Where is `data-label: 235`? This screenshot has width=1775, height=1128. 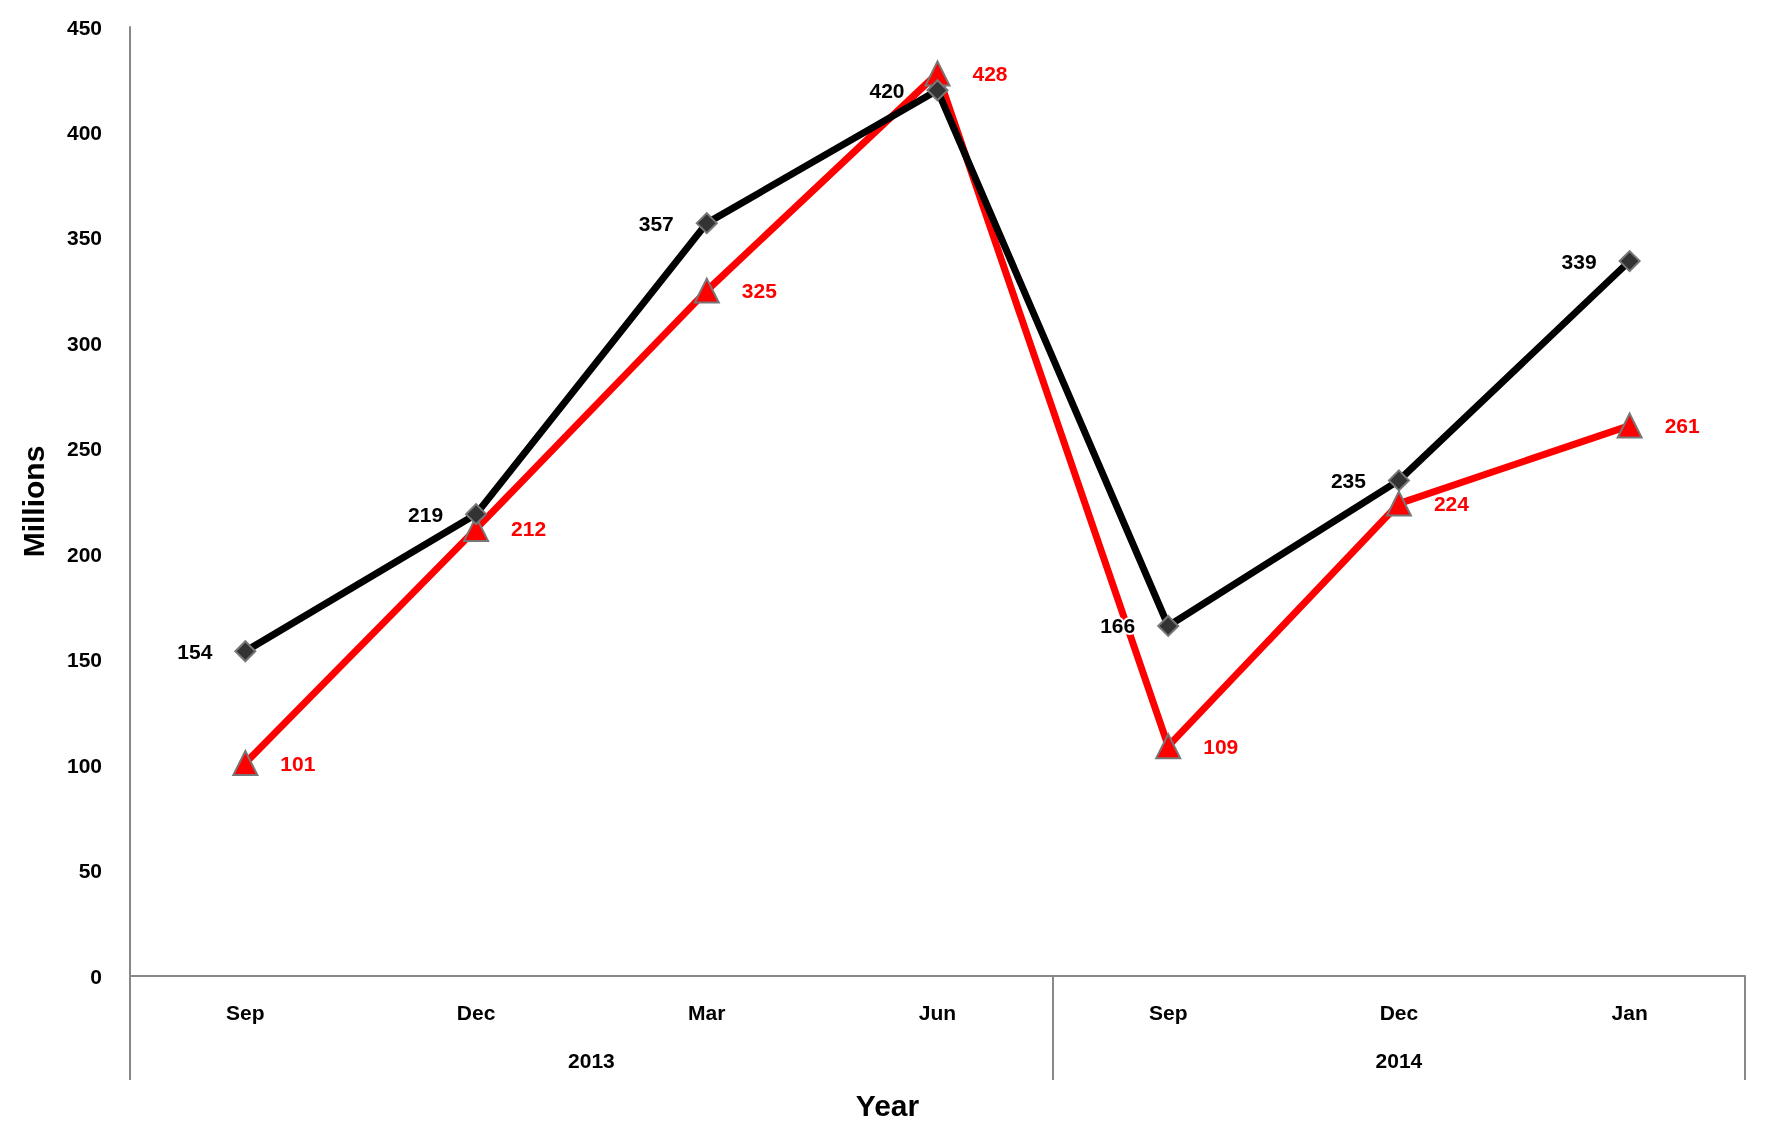 data-label: 235 is located at coordinates (1348, 480).